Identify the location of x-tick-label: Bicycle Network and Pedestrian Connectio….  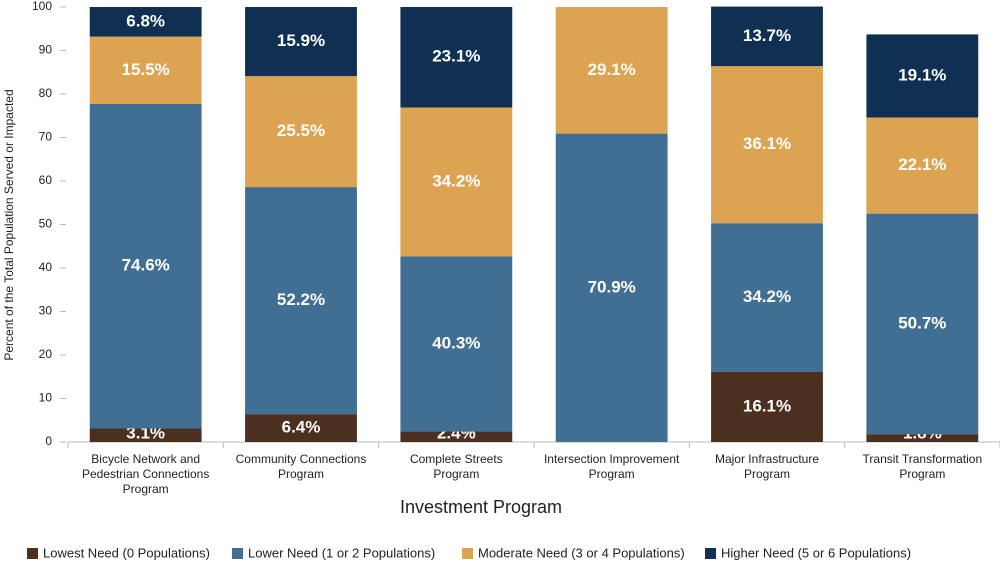
(145, 474).